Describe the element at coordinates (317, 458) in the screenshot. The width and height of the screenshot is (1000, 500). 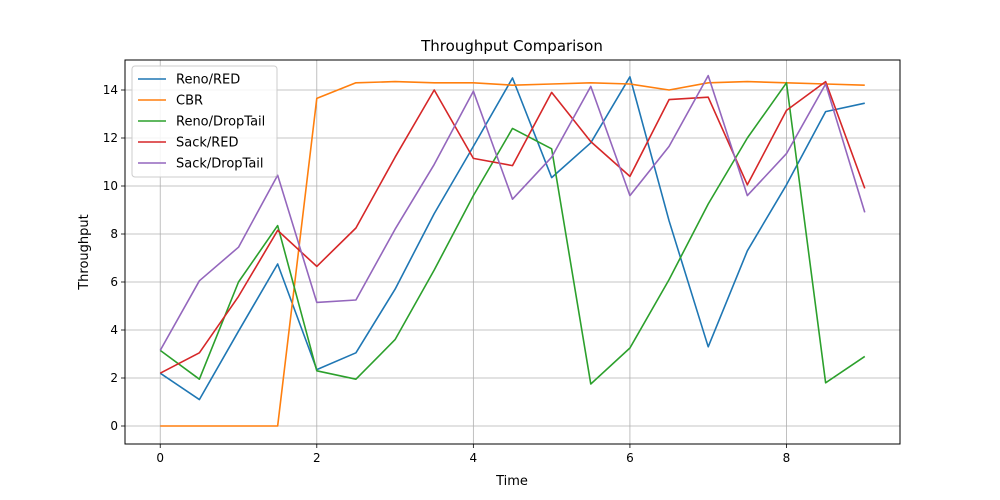
I see `x-tick-label: 2` at that location.